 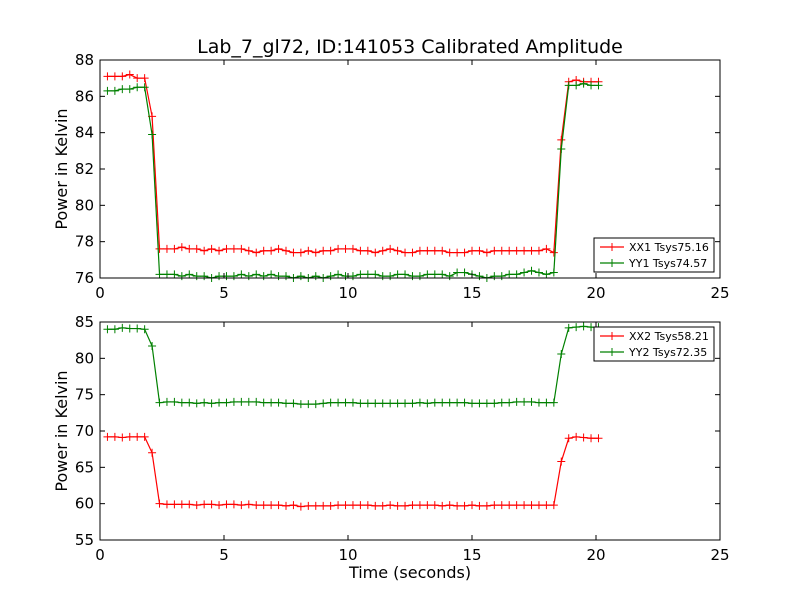 What do you see at coordinates (84, 540) in the screenshot?
I see `y-tick-label: 55` at bounding box center [84, 540].